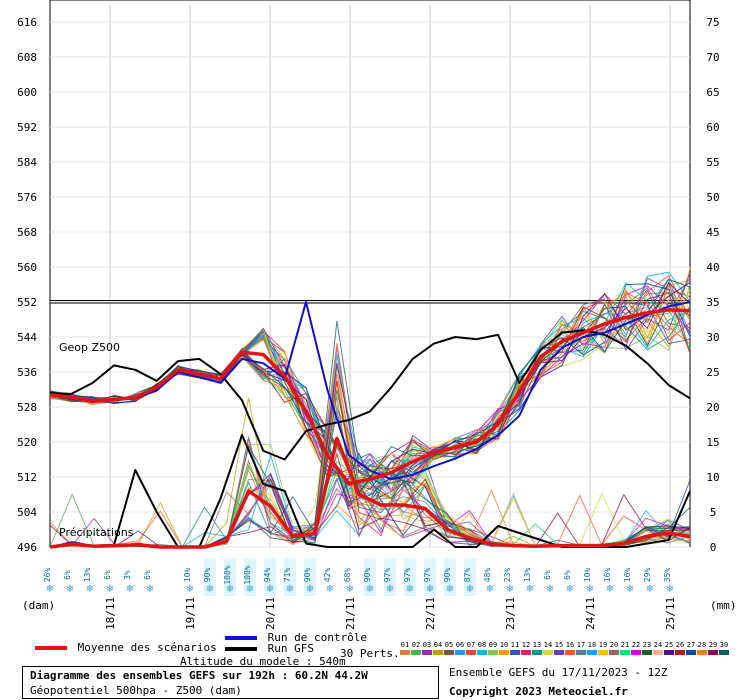  Describe the element at coordinates (482, 645) in the screenshot. I see `member-id-label: 08` at that location.